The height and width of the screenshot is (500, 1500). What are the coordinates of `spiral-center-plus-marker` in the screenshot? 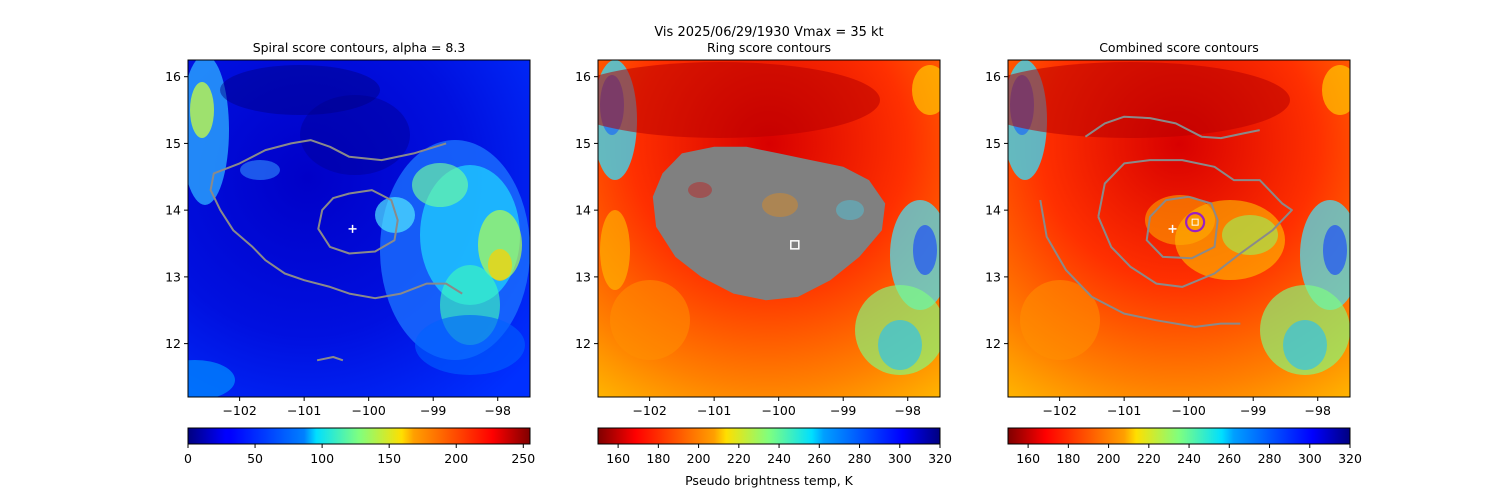 It's located at (352, 228).